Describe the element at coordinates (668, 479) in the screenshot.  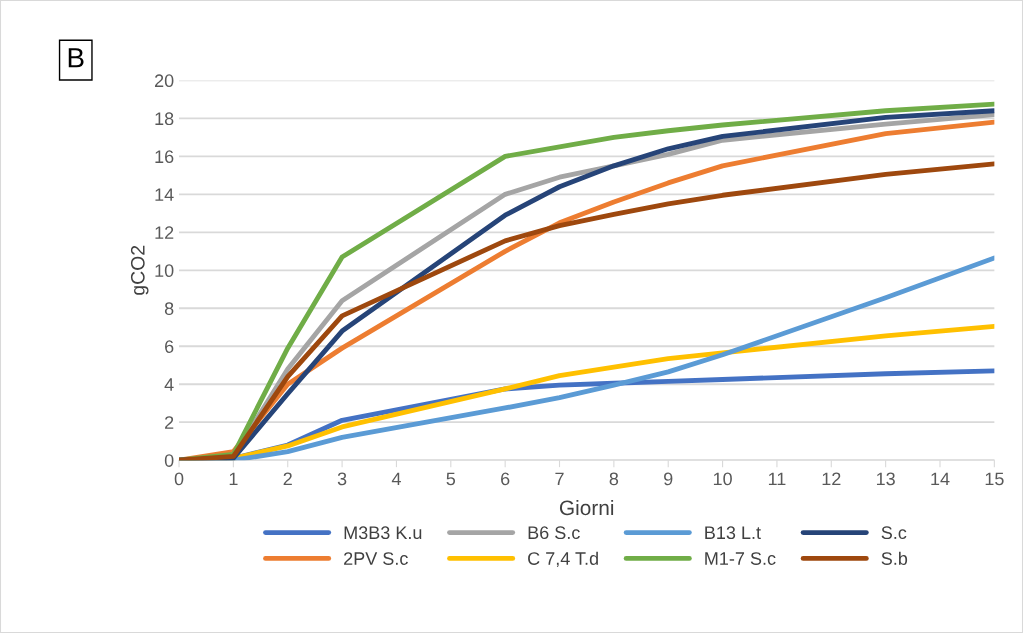
I see `x-tick-label: 9` at that location.